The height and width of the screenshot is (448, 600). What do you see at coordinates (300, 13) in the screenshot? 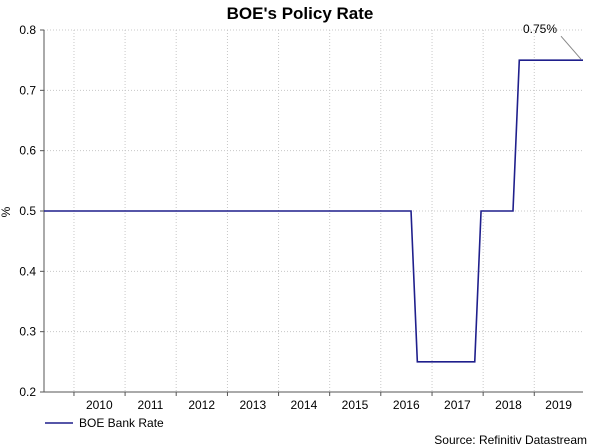
I see `chart-title: BOE's Policy Rate` at bounding box center [300, 13].